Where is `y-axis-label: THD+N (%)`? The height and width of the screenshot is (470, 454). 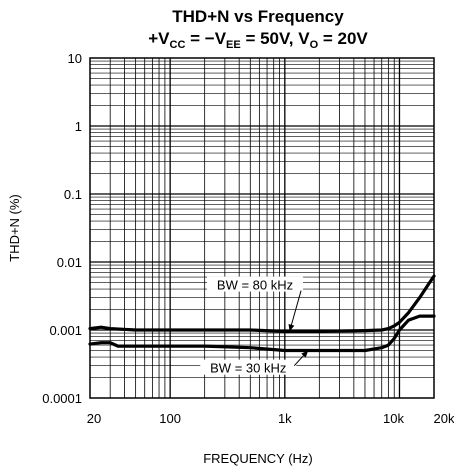
y-axis-label: THD+N (%) is located at coordinates (14, 228).